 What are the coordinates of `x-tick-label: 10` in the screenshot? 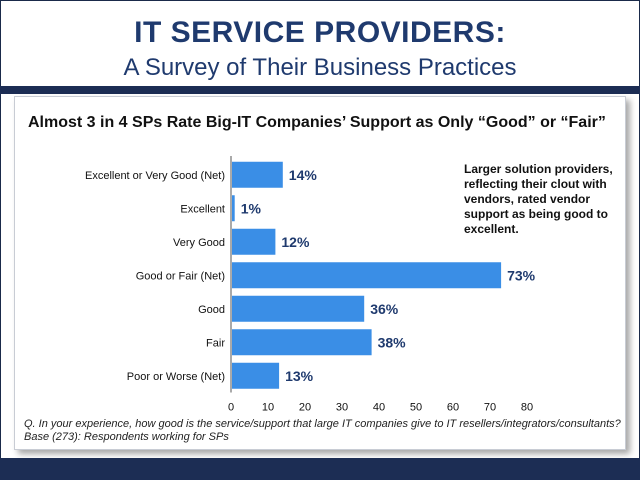 It's located at (268, 408).